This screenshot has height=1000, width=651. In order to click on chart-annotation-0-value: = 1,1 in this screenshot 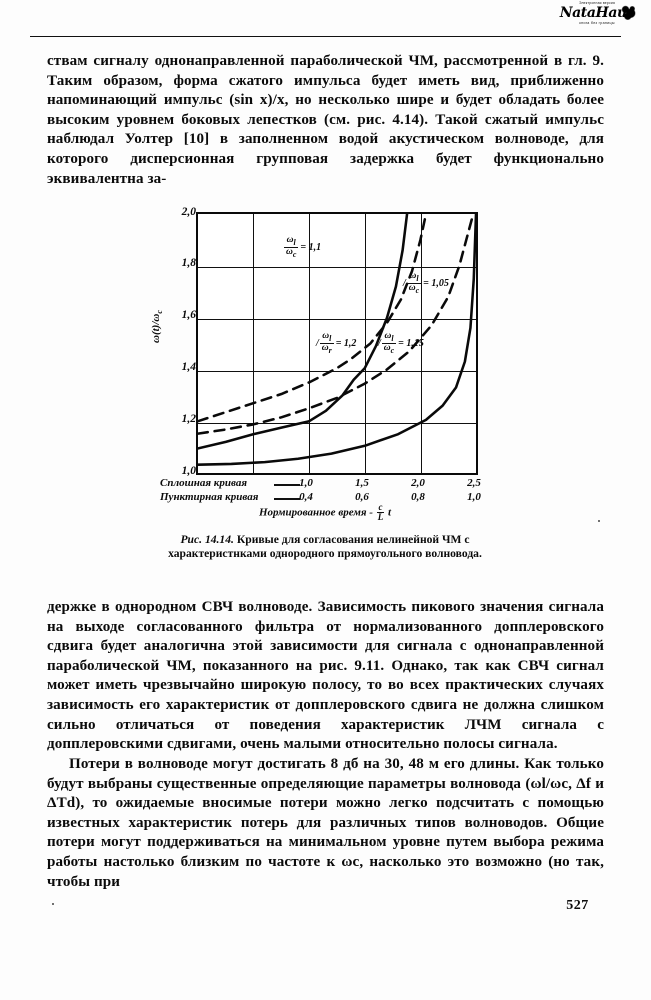, I will do `click(311, 248)`.